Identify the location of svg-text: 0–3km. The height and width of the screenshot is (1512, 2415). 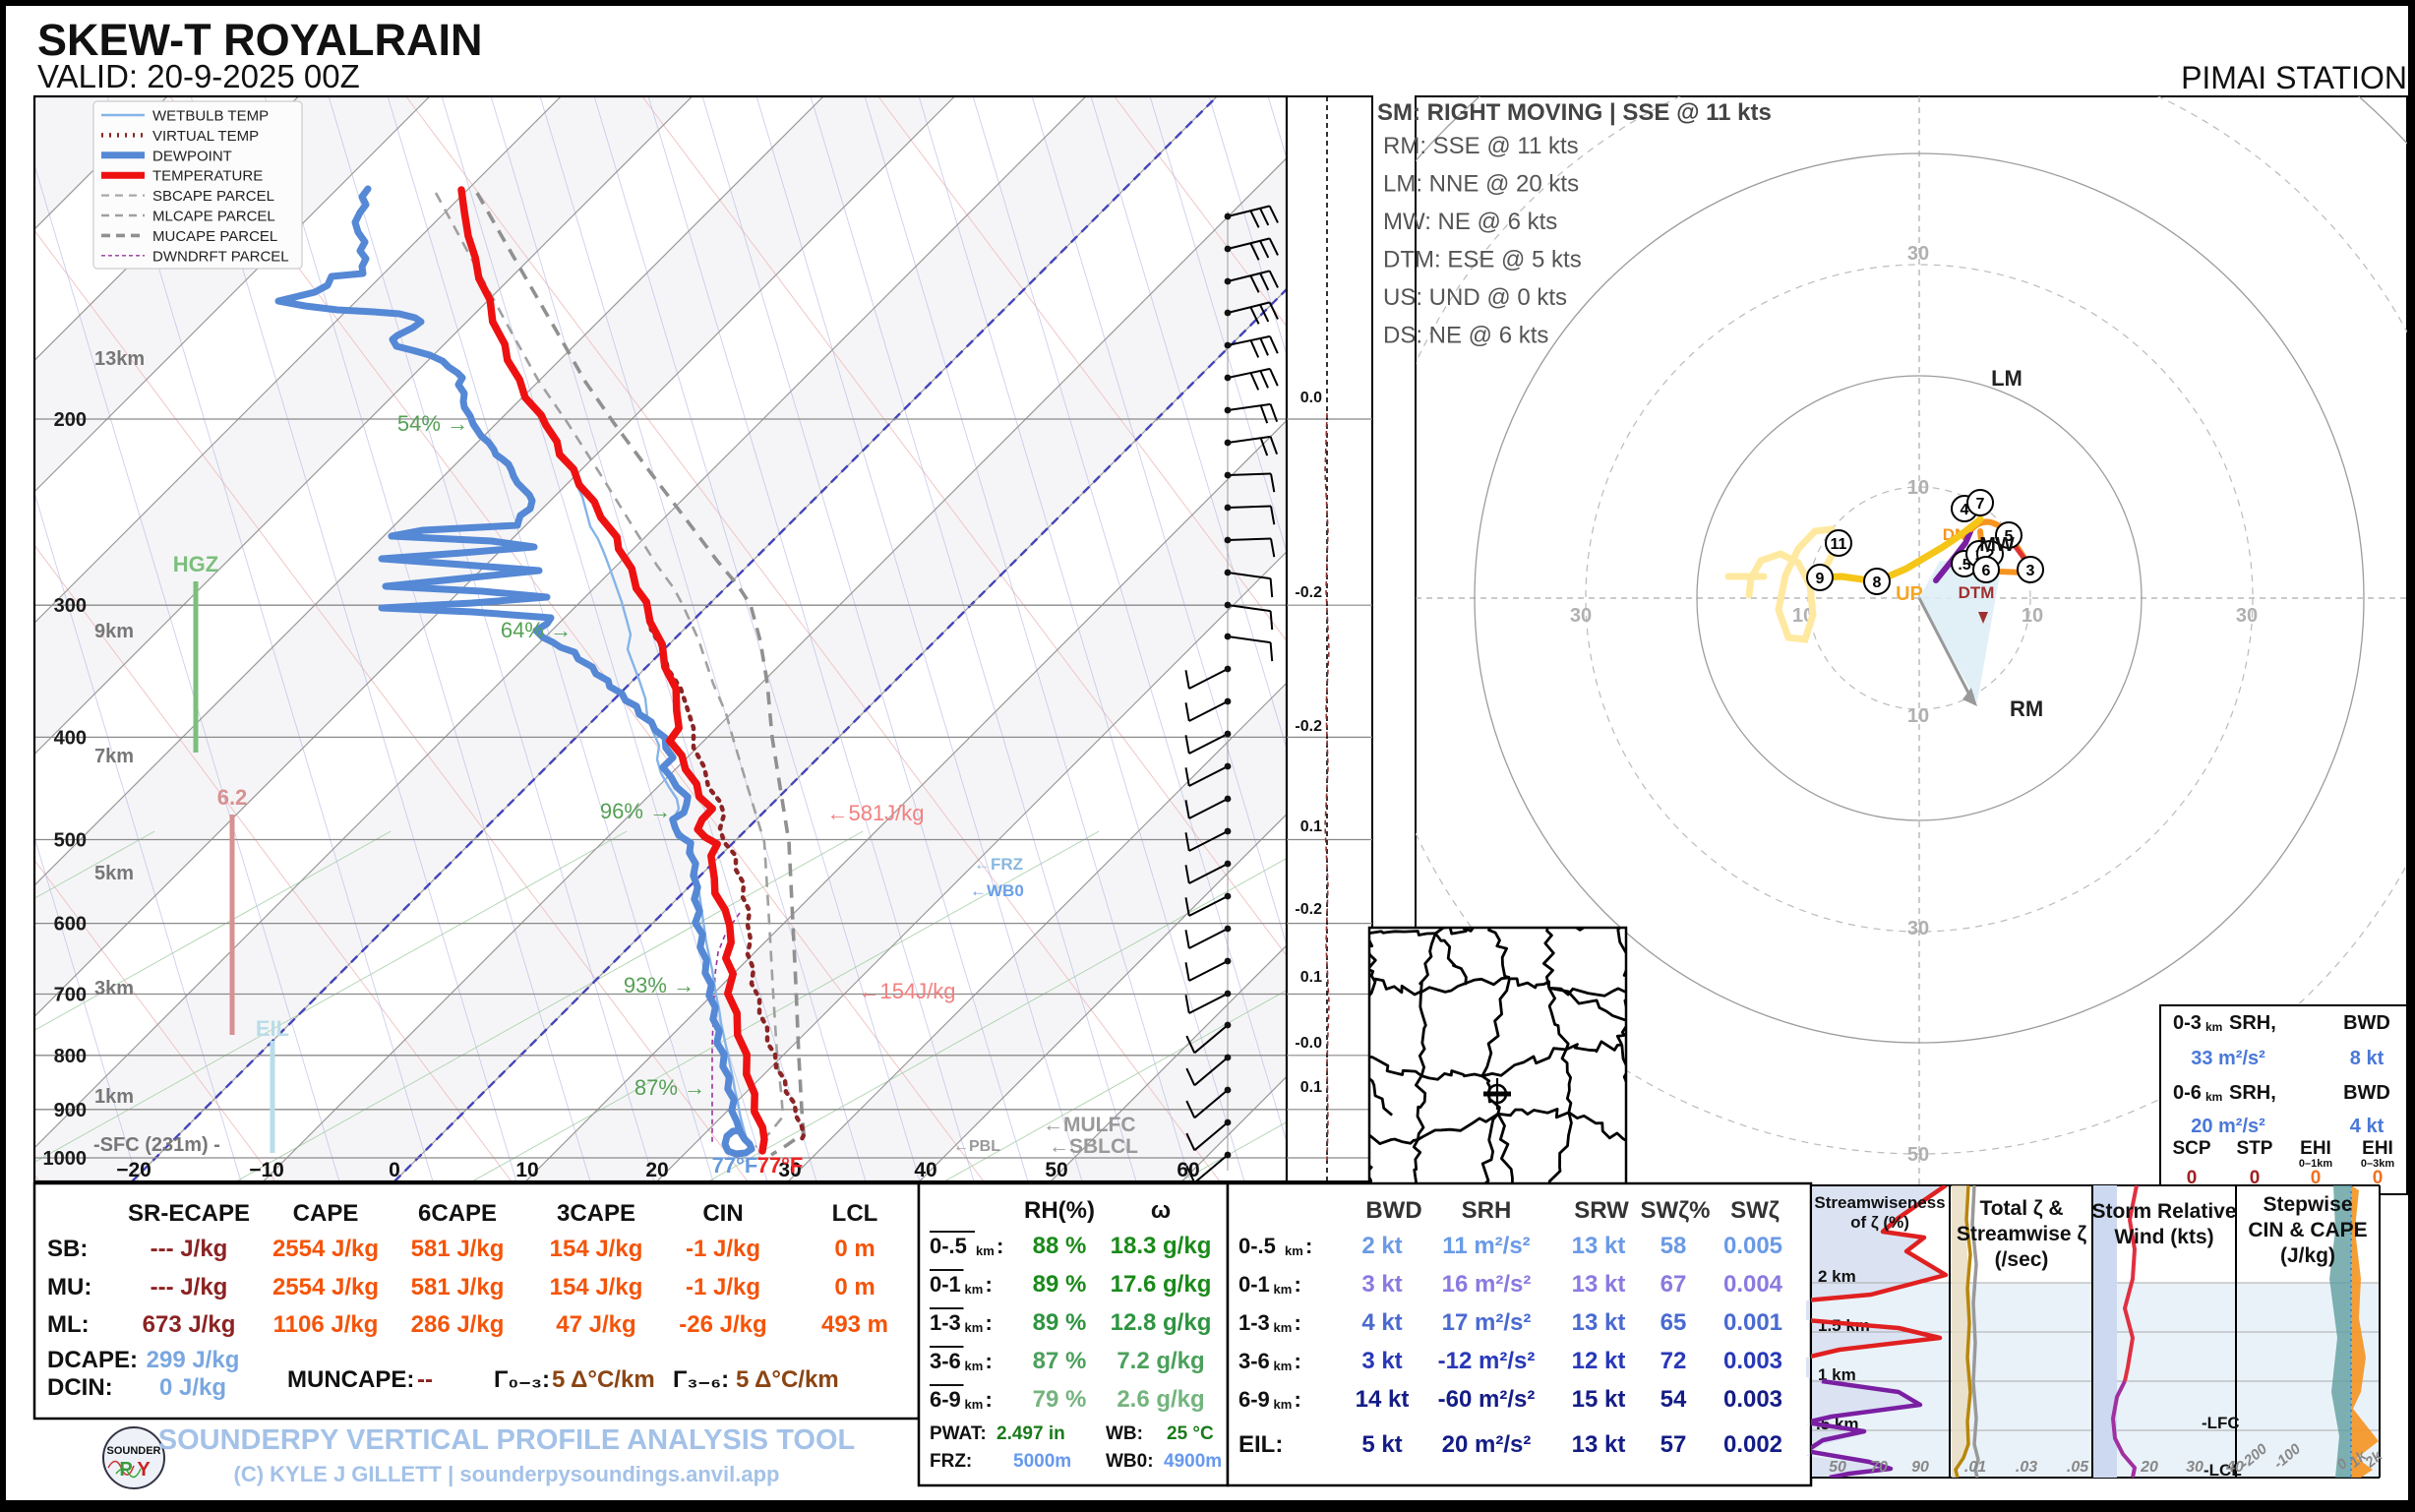
(2378, 1164).